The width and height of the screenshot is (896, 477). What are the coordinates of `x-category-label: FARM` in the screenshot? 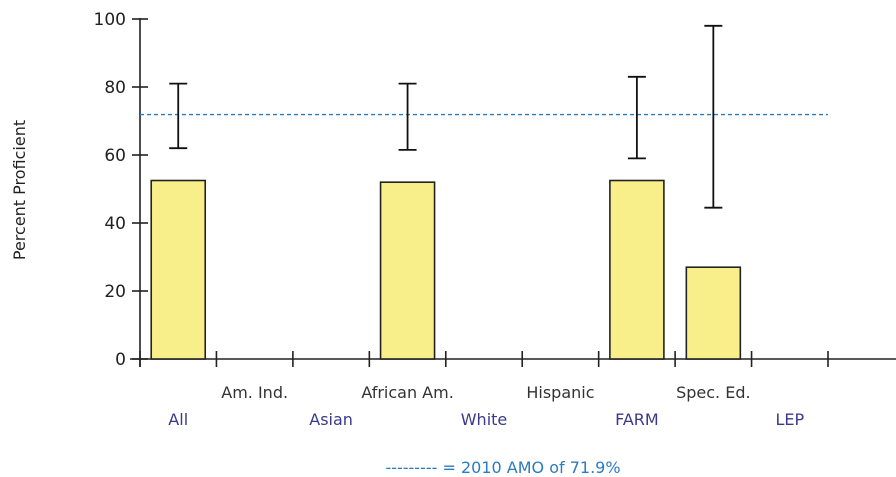 It's located at (637, 419).